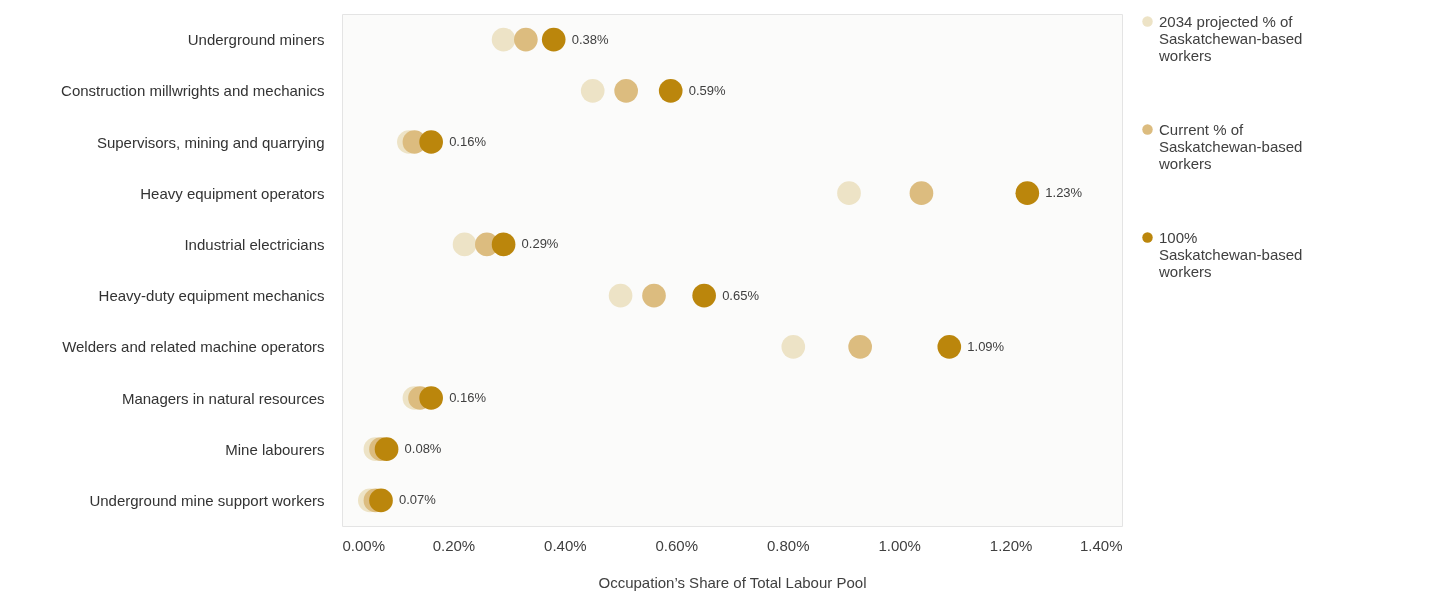 The height and width of the screenshot is (613, 1437). I want to click on x-axis-title: Occupation’s Share of Total Labour Pool, so click(732, 582).